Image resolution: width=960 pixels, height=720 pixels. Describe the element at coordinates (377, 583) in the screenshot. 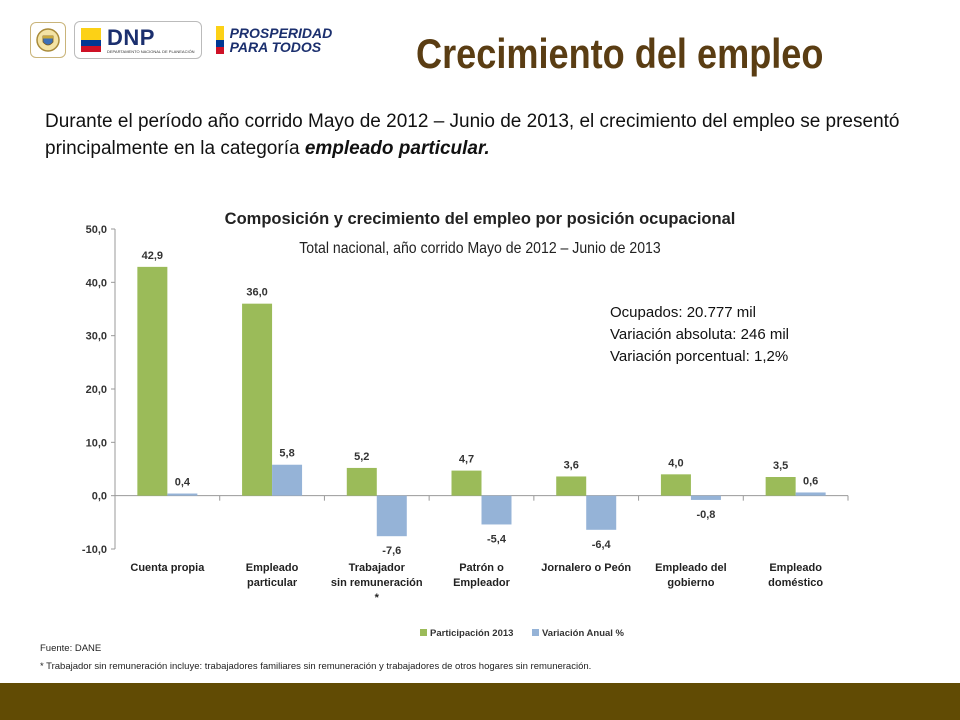

I see `category-label: Trabajador sin remuneración *` at that location.